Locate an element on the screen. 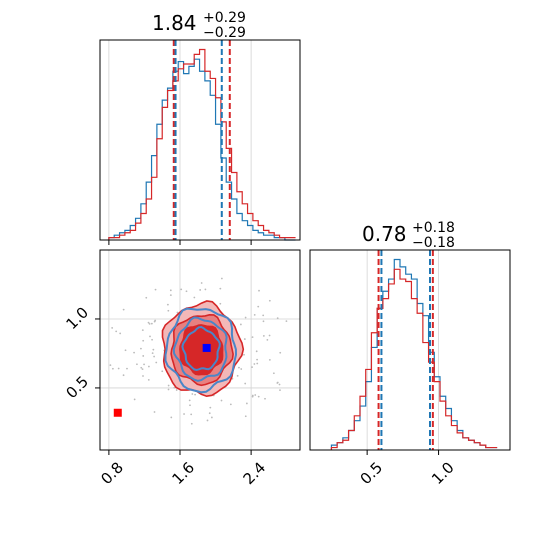  hist1-steps is located at coordinates (202, 144).